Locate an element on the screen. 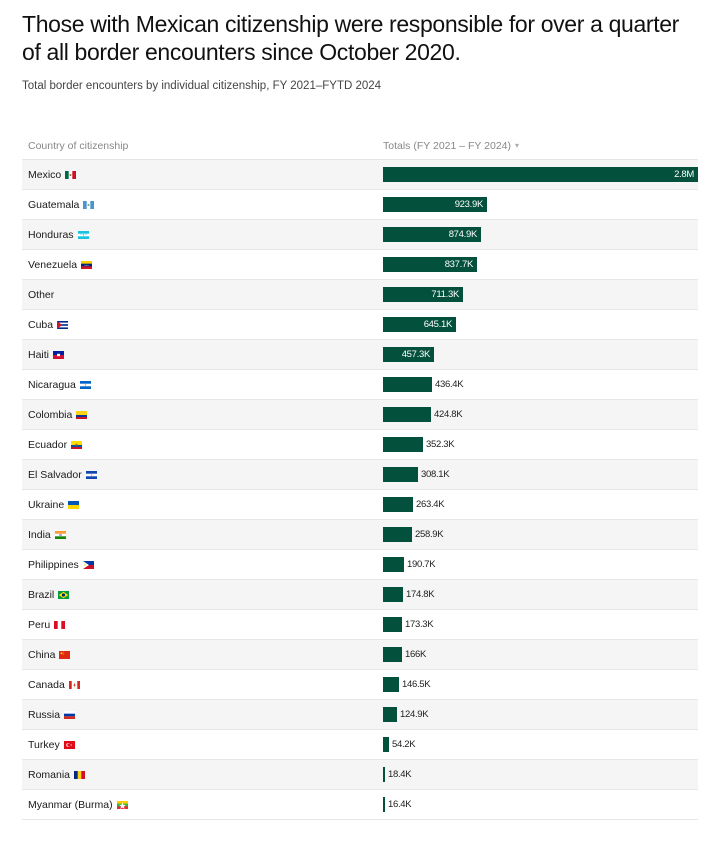  country-name: Guatemala is located at coordinates (54, 204).